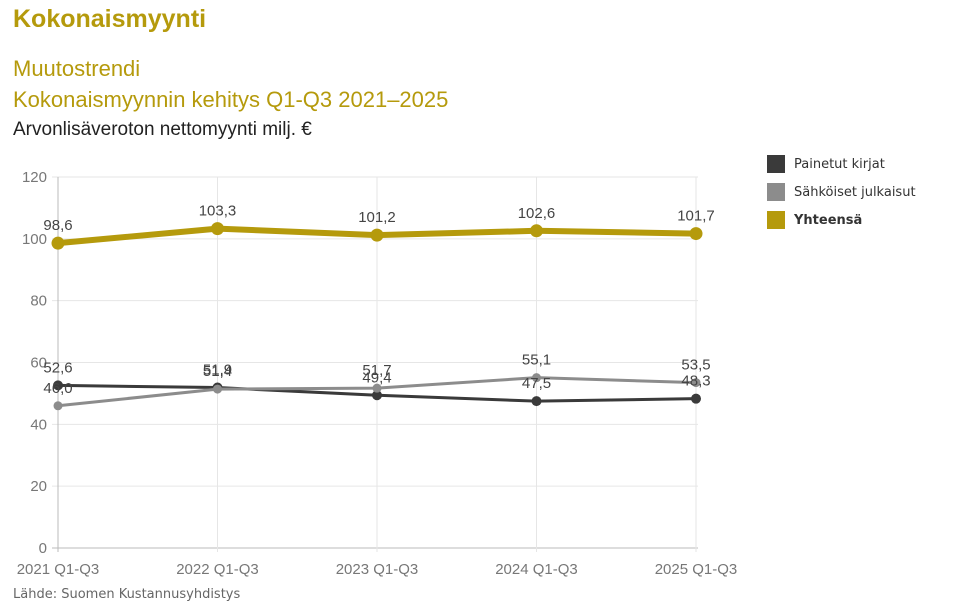 The width and height of the screenshot is (953, 609). What do you see at coordinates (855, 192) in the screenshot?
I see `legend-label: Sähköiset julkaisut` at bounding box center [855, 192].